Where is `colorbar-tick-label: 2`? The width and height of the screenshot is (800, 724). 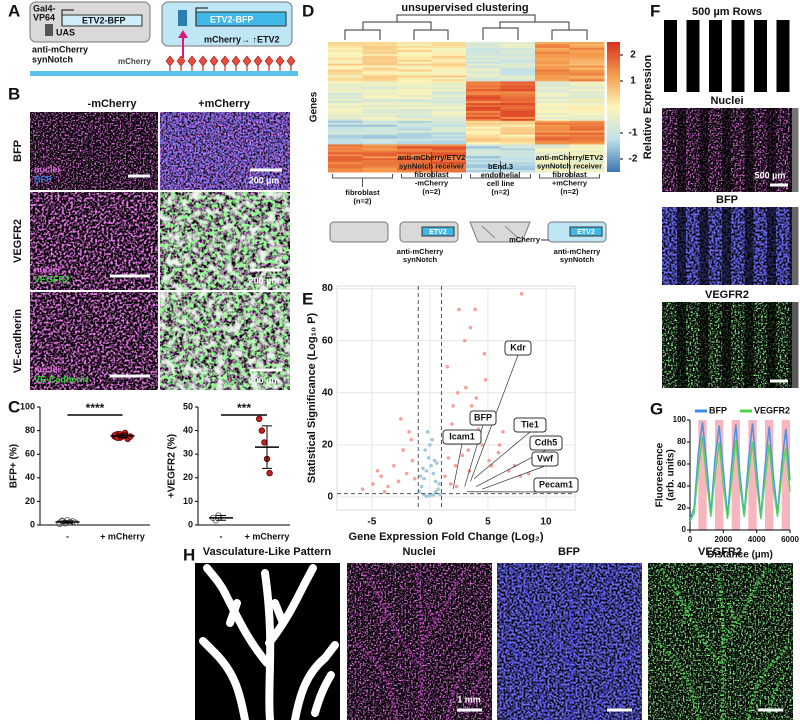
colorbar-tick-label: 2 is located at coordinates (633, 55).